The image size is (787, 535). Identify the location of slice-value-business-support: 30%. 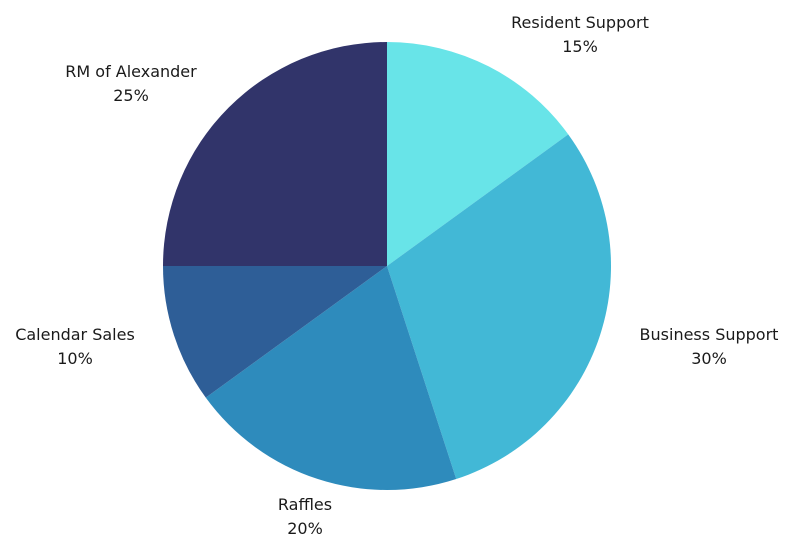
(709, 358).